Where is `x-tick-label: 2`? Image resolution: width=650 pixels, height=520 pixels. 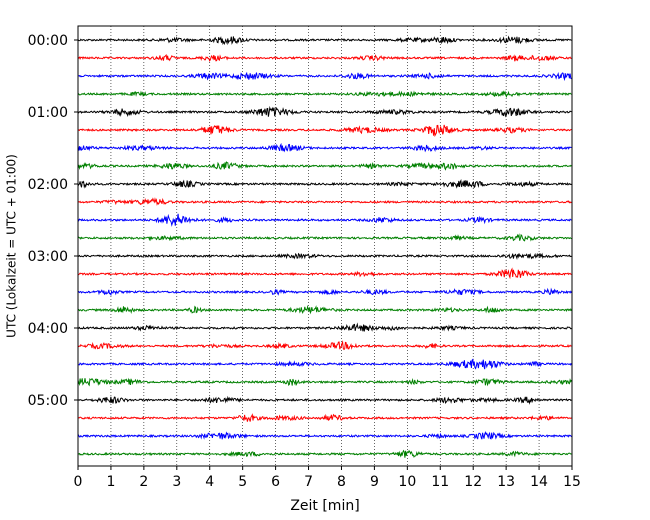 x-tick-label: 2 is located at coordinates (143, 482).